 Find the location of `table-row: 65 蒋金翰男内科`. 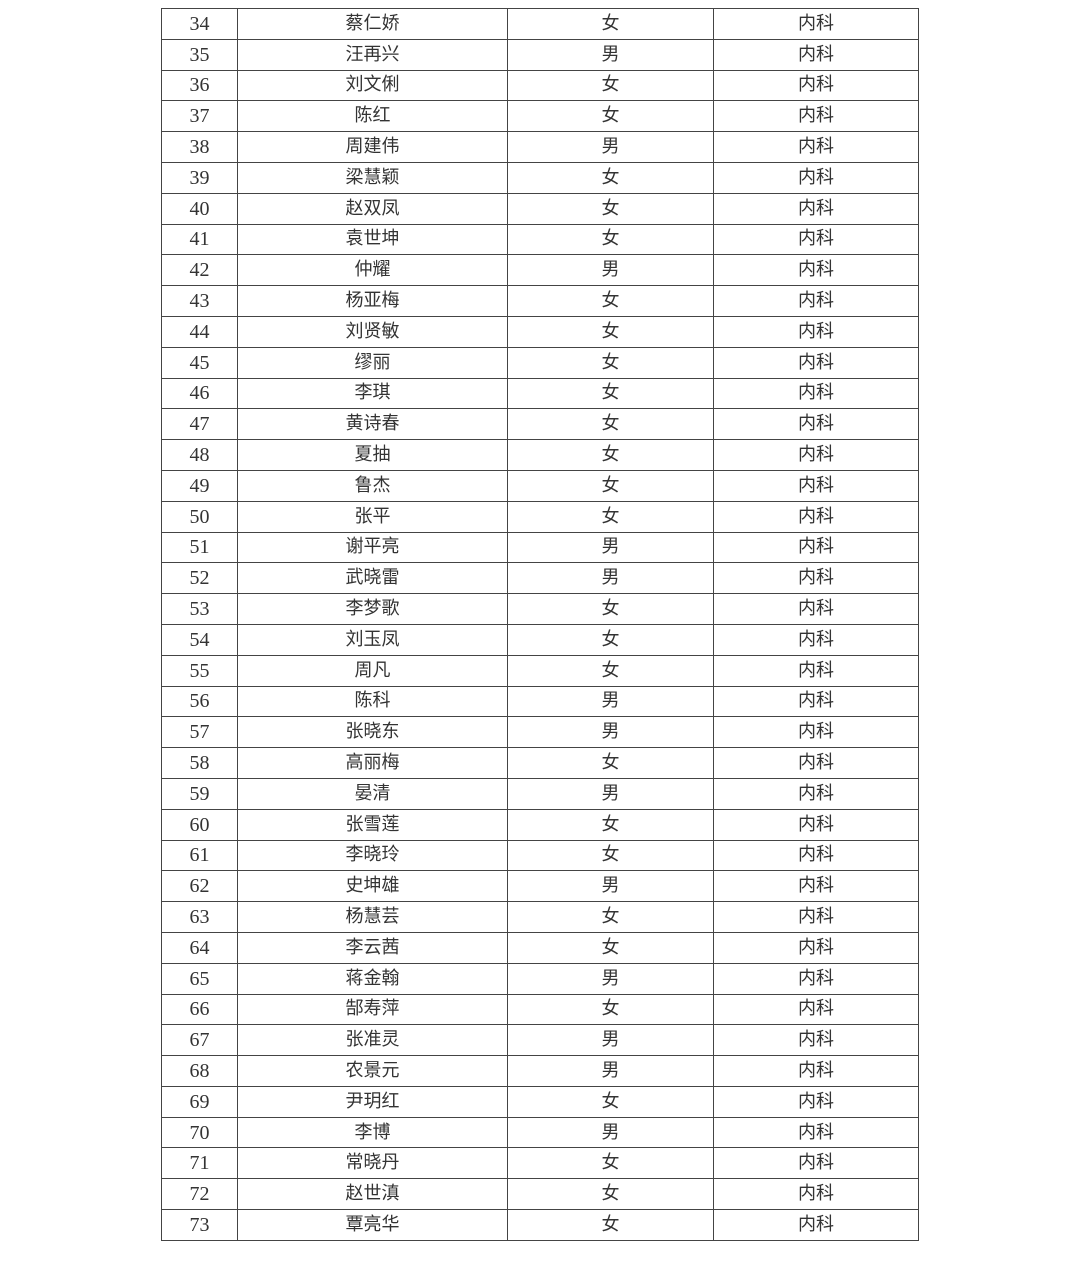

table-row: 65 蒋金翰男内科 is located at coordinates (540, 978).